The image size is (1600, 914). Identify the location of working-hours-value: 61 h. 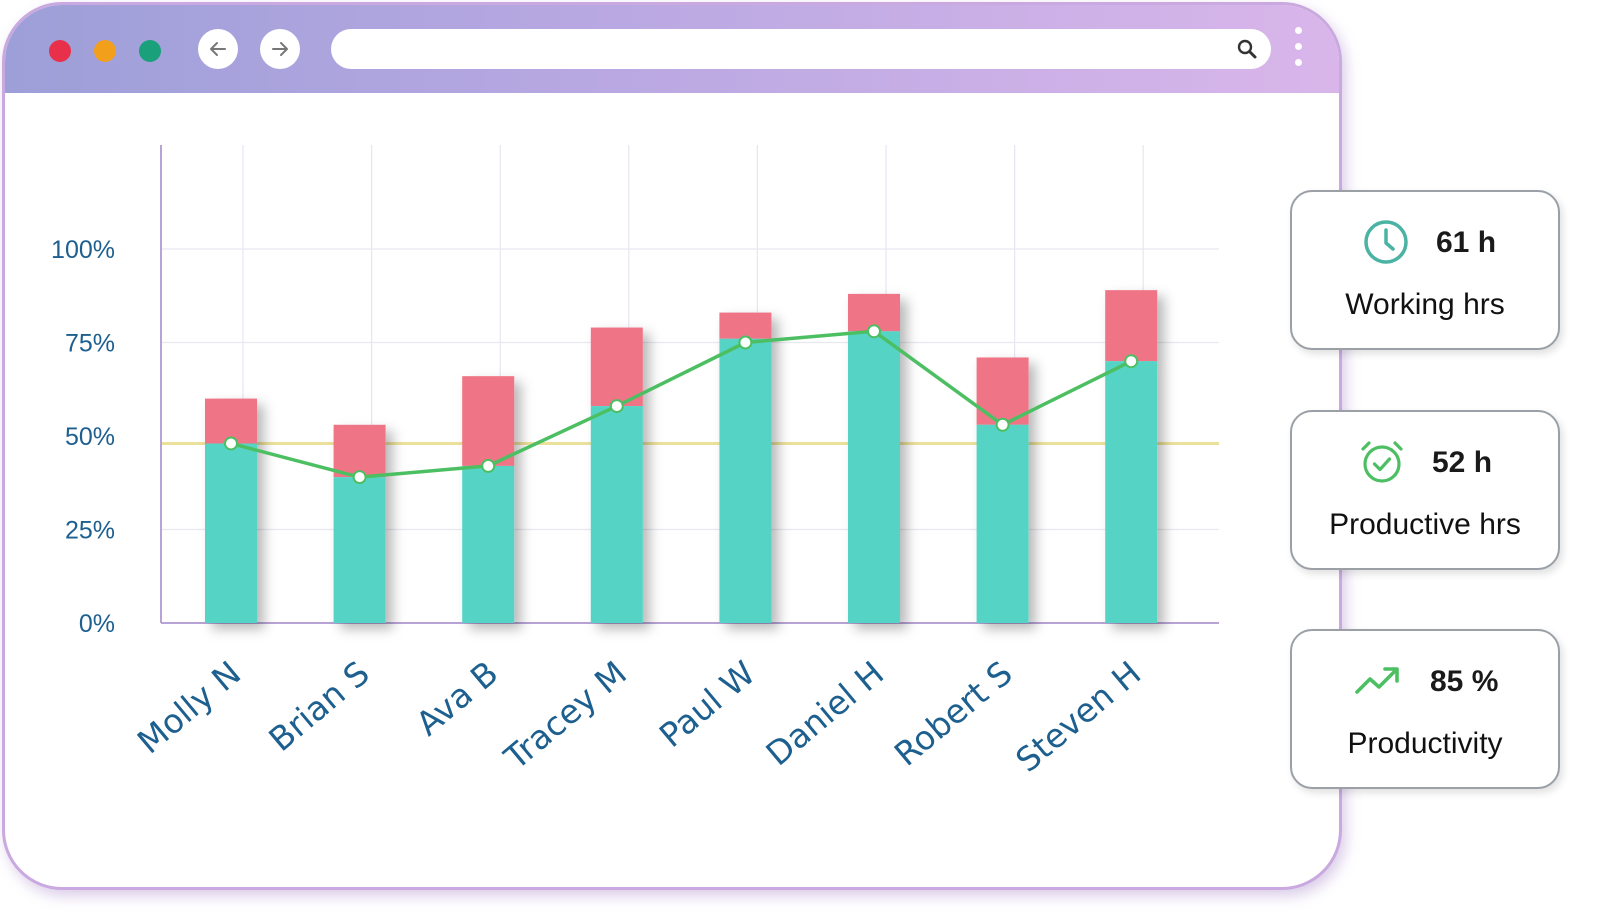
(1466, 242).